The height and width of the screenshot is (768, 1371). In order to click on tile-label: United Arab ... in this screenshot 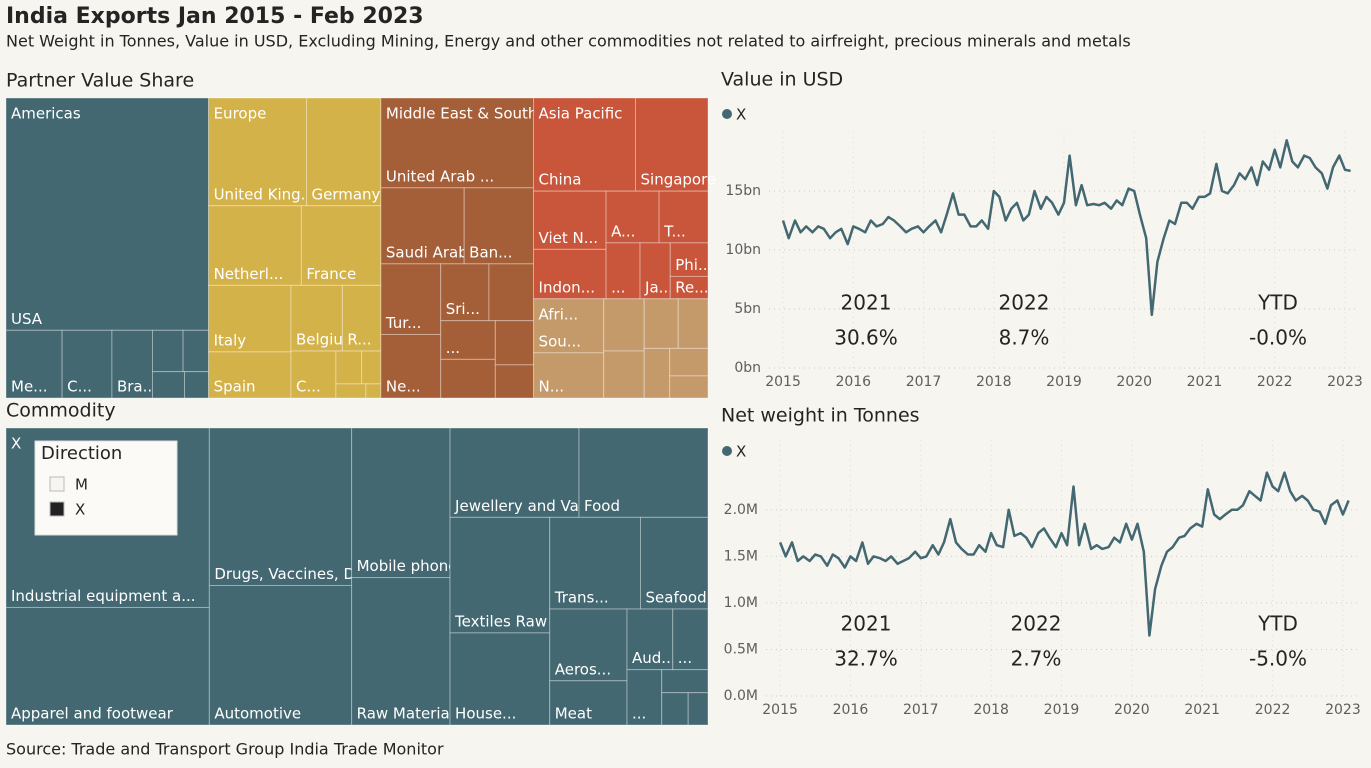, I will do `click(440, 176)`.